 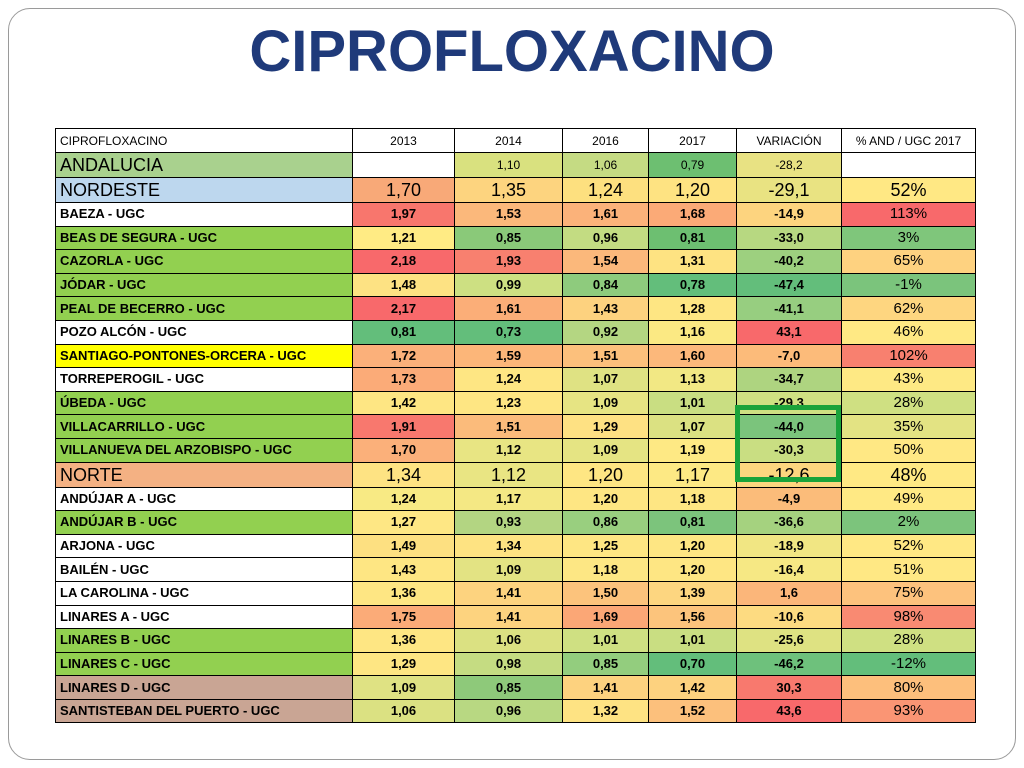 What do you see at coordinates (908, 474) in the screenshot?
I see `pct-cell: 48%` at bounding box center [908, 474].